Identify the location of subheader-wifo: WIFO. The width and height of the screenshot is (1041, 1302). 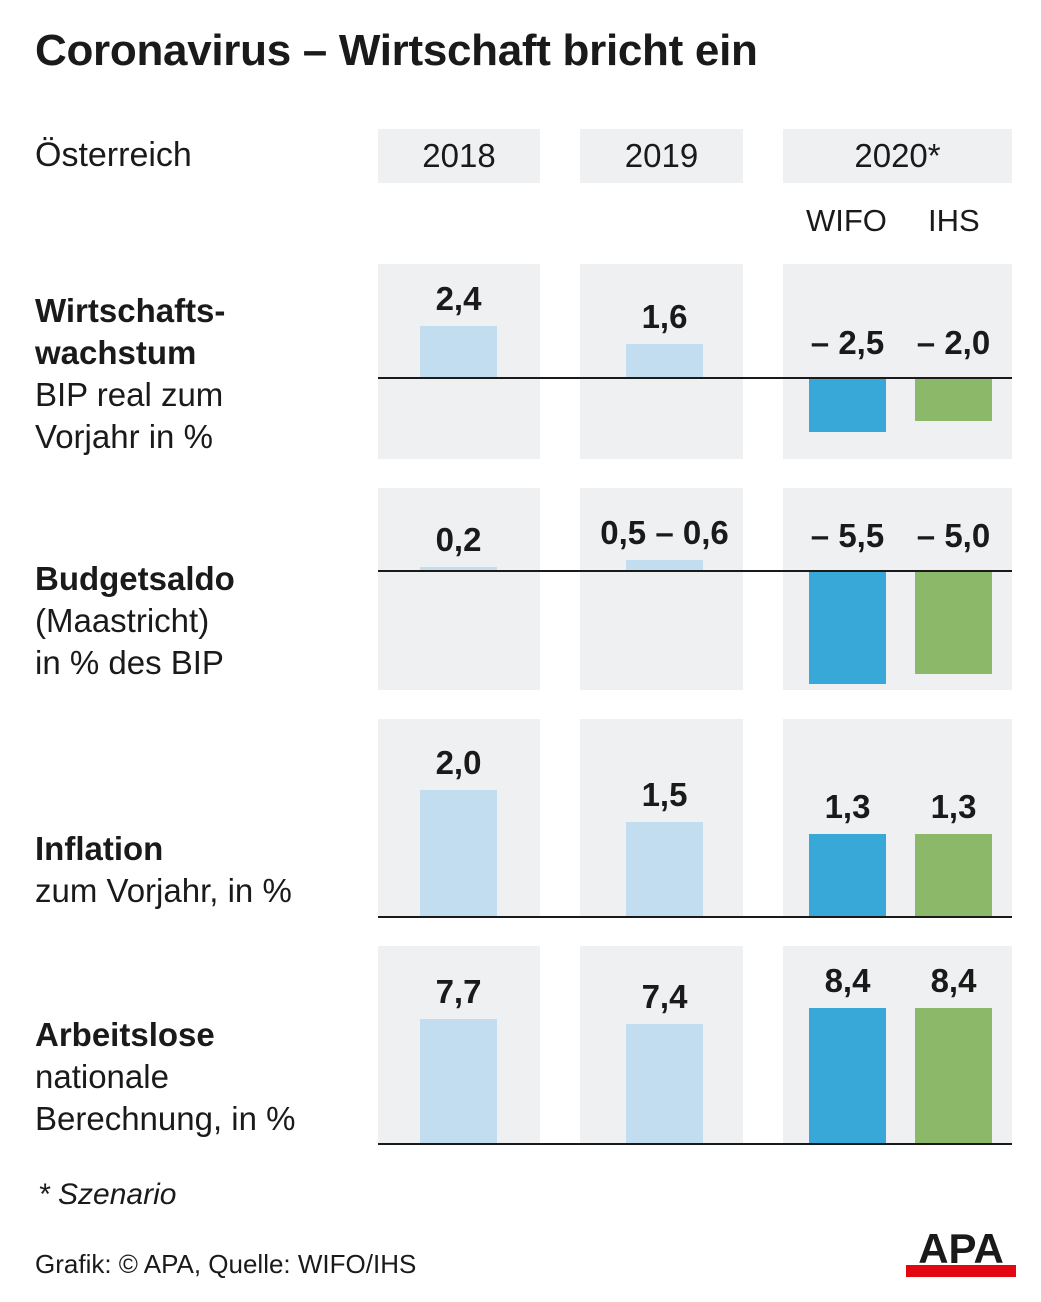
(846, 220).